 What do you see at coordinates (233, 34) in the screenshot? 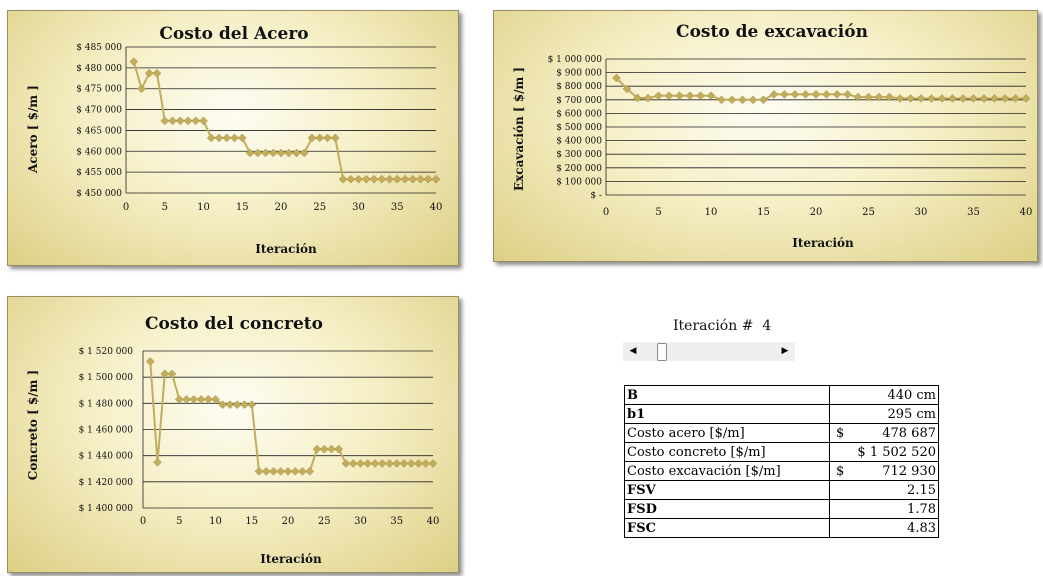
I see `chart-title: Costo del Acero` at bounding box center [233, 34].